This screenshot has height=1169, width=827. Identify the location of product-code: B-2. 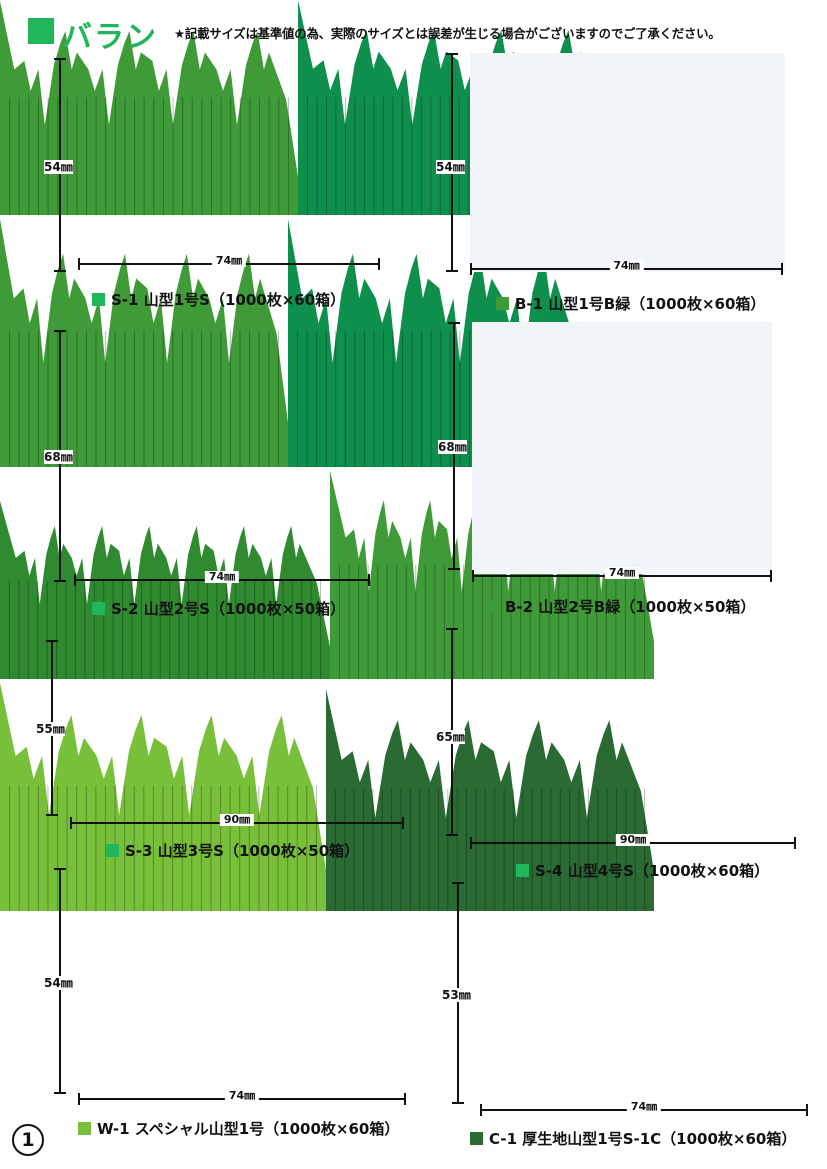
(522, 607).